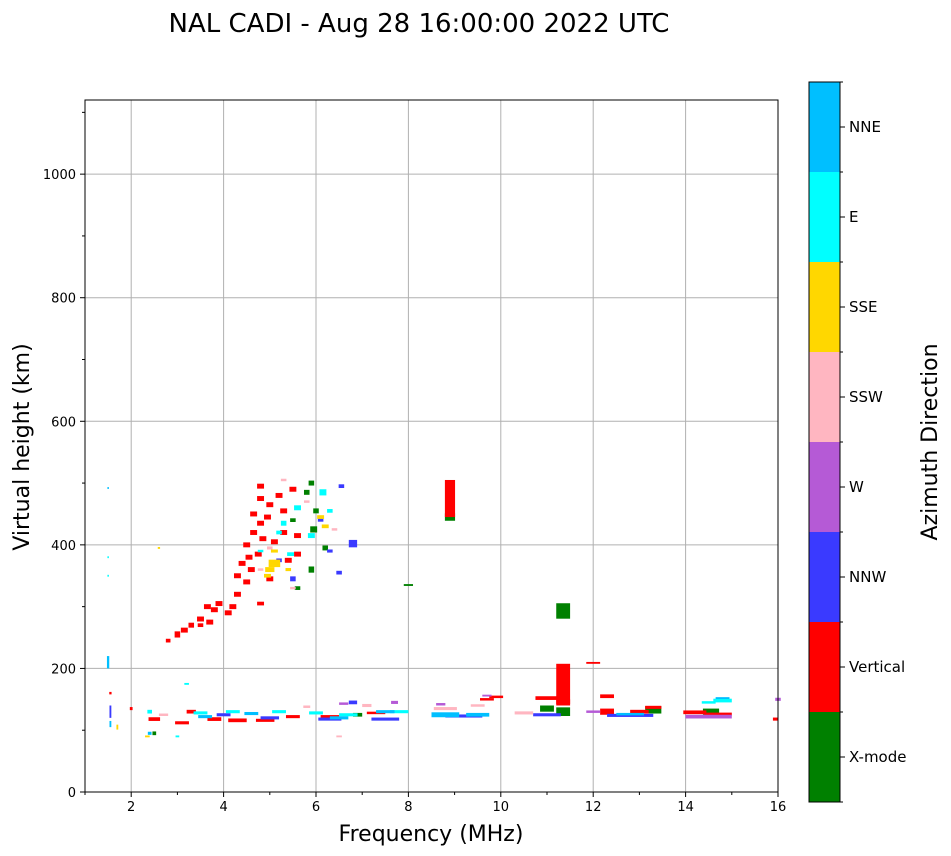  Describe the element at coordinates (431, 834) in the screenshot. I see `x-axis-label: Frequency (MHz)` at that location.